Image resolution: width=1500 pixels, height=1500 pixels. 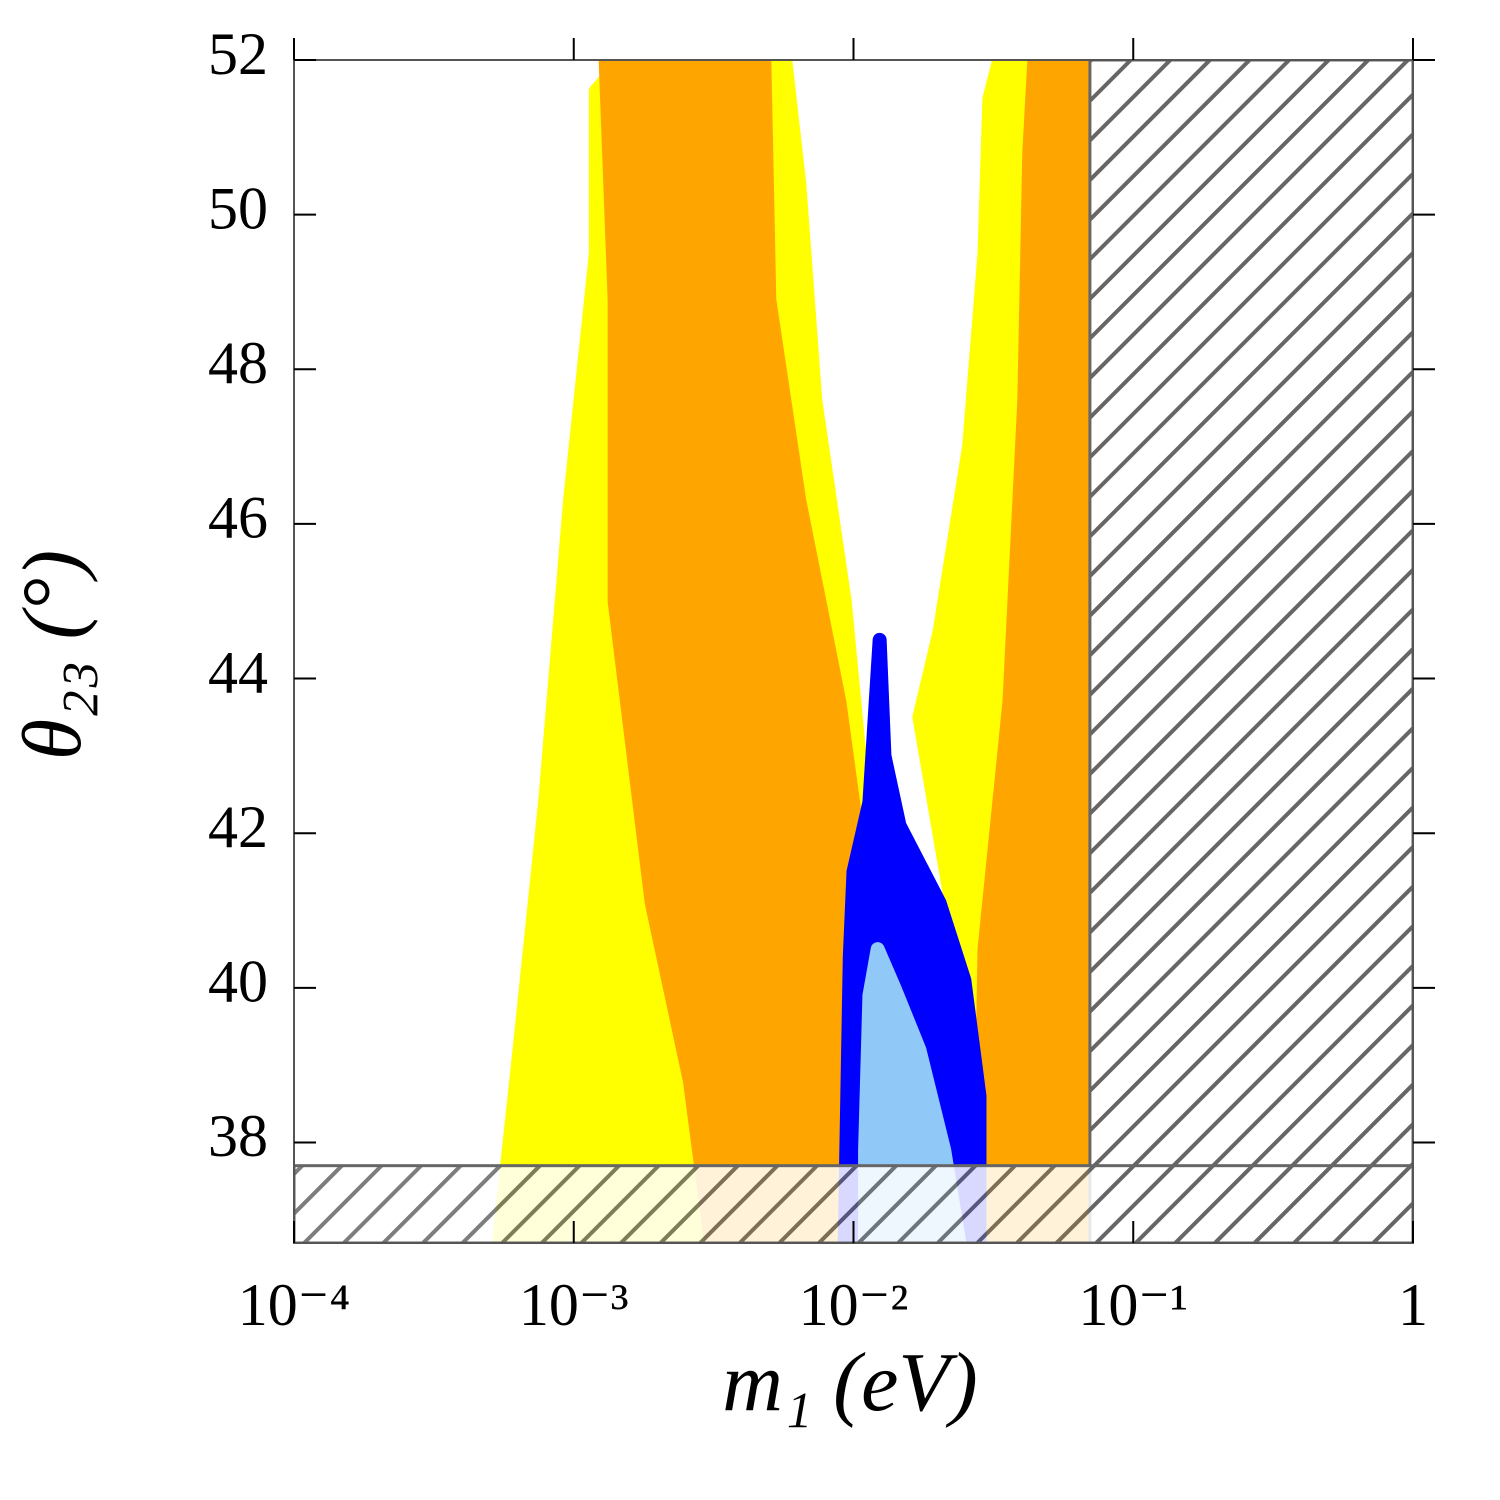 What do you see at coordinates (574, 1305) in the screenshot?
I see `x-tick-label: 10⁻³` at bounding box center [574, 1305].